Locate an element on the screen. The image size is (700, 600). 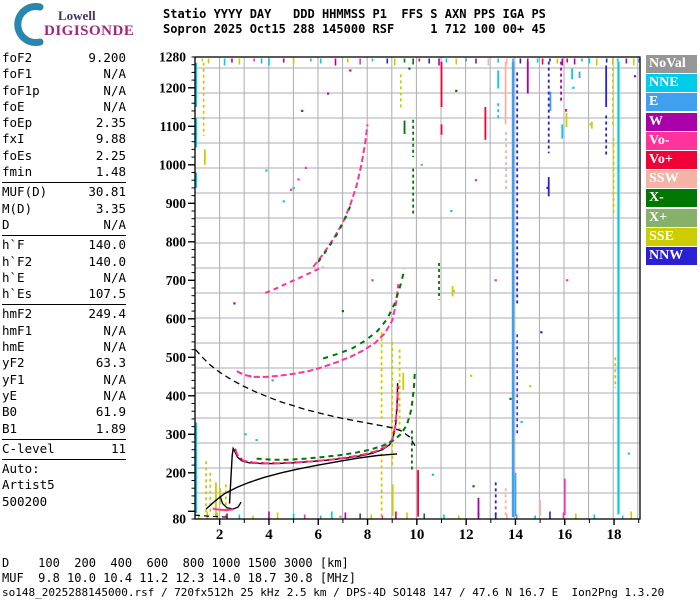
param-label: h`F2 is located at coordinates (17, 261).